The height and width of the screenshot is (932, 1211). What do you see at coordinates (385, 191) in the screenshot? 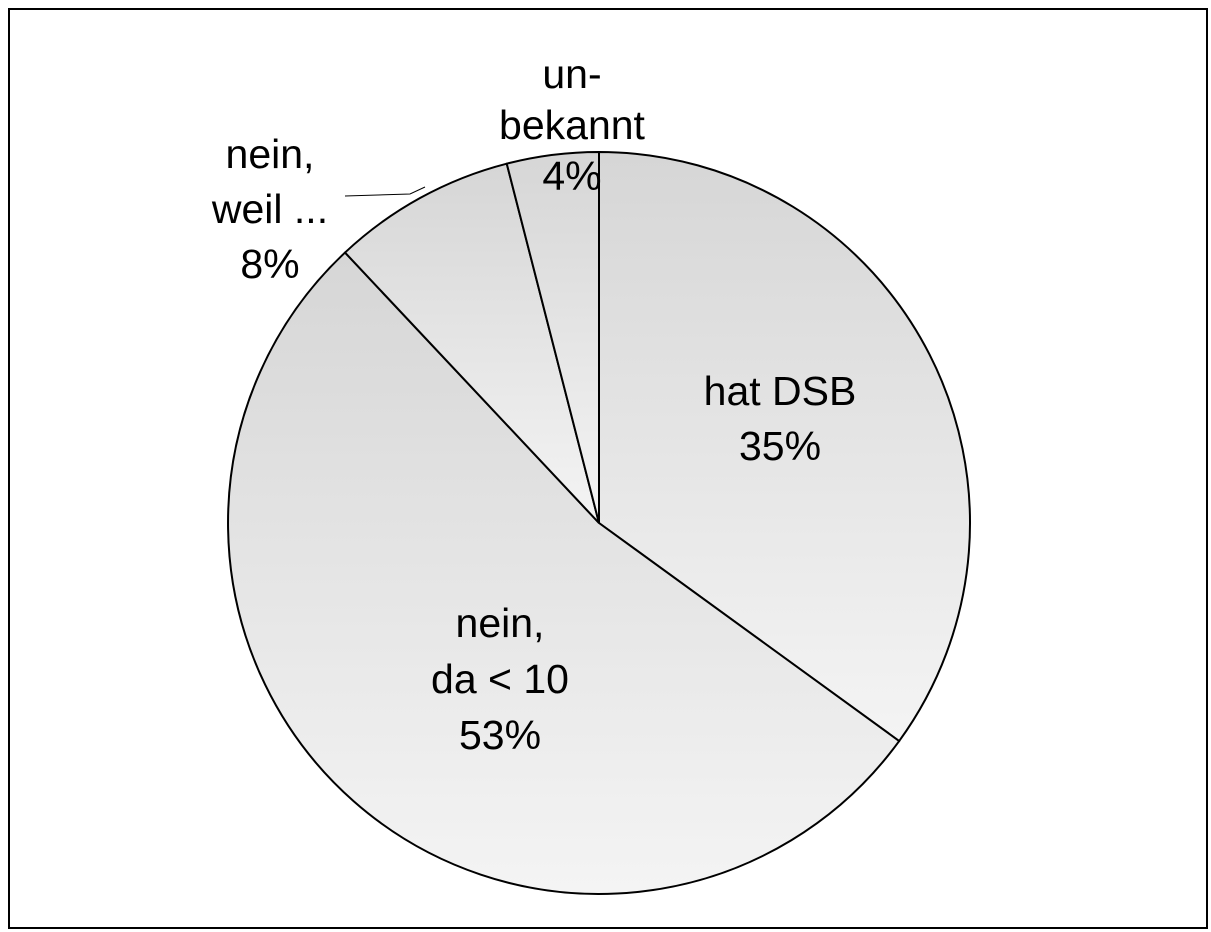
I see `label-leader-line` at bounding box center [385, 191].